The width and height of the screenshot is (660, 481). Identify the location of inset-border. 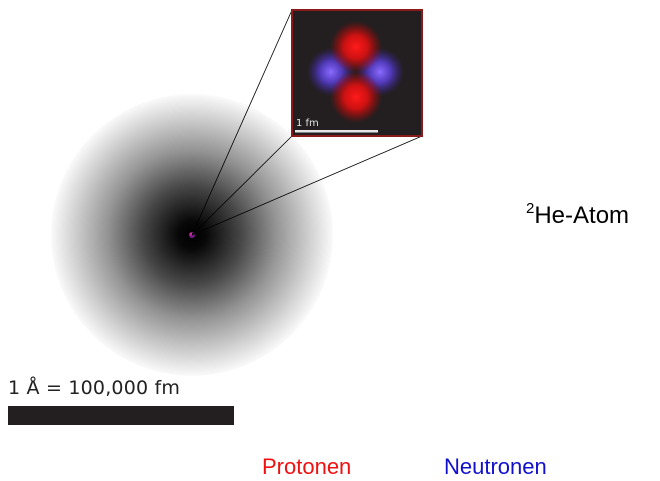
(357, 73).